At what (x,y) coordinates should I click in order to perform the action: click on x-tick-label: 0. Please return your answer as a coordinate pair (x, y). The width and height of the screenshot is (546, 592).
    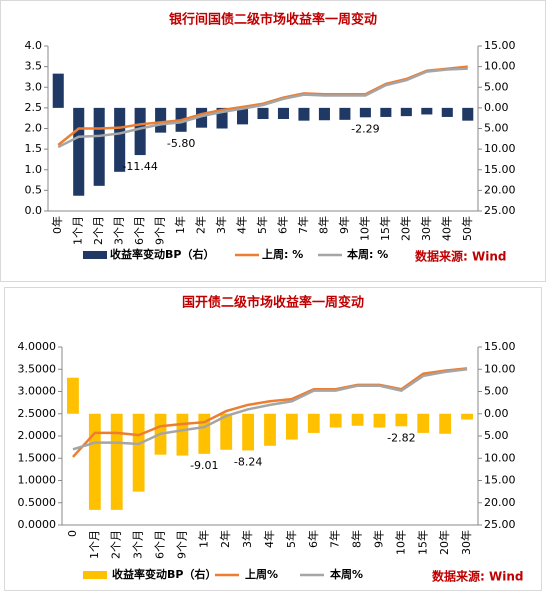
    Looking at the image, I should click on (72, 533).